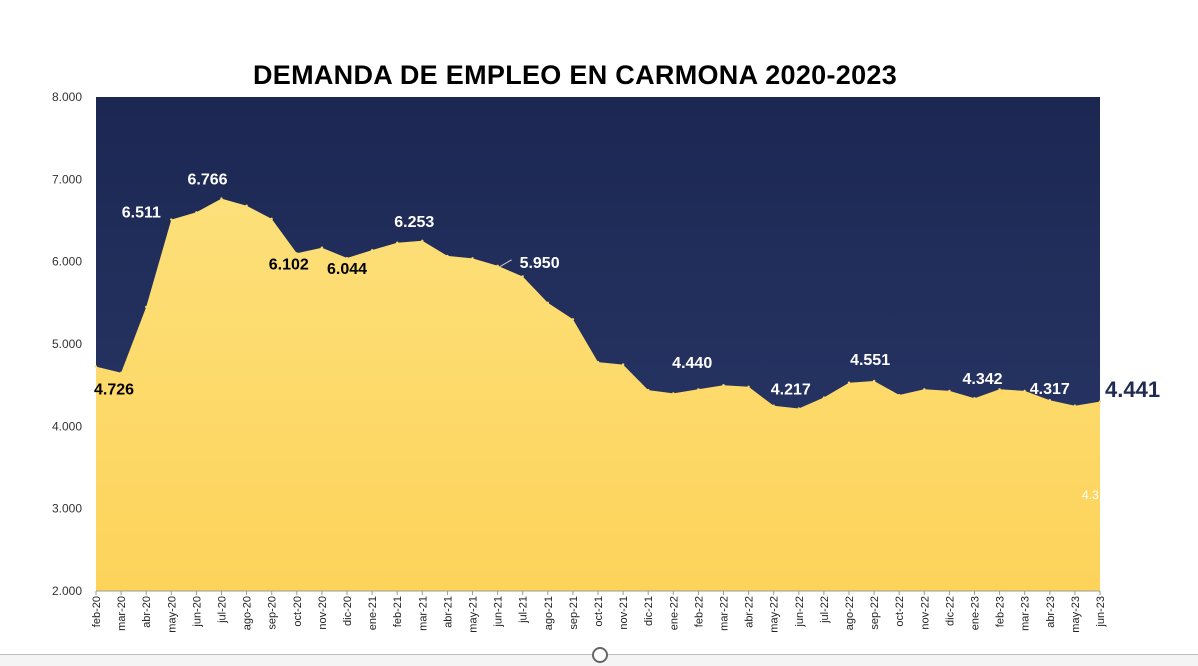  Describe the element at coordinates (925, 613) in the screenshot. I see `x-tick-label: nov-22` at that location.